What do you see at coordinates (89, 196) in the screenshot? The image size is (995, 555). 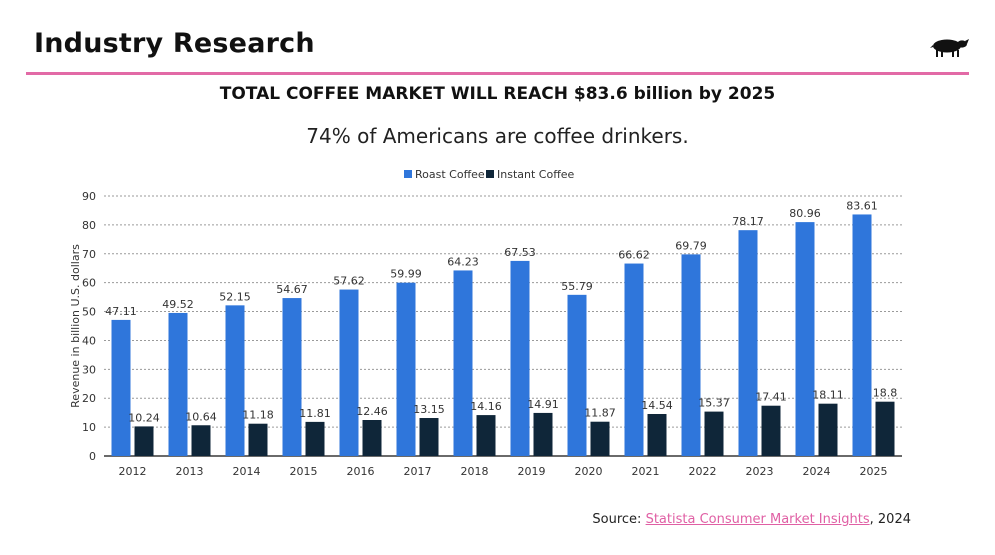 I see `y-tick-label: 90` at bounding box center [89, 196].